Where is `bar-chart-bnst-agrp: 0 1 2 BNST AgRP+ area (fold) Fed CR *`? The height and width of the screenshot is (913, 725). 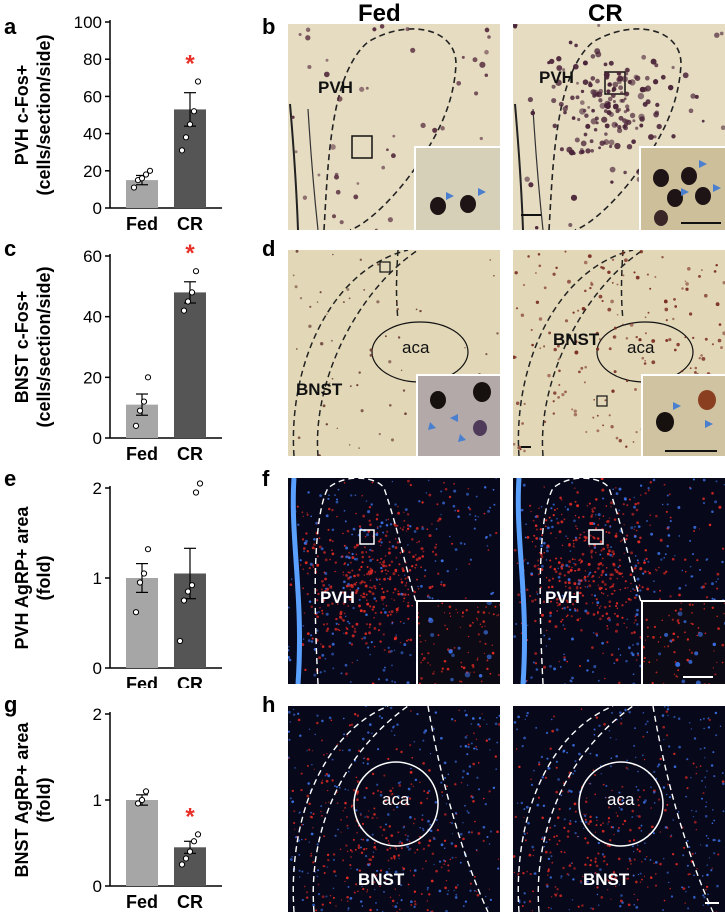
bar-chart-bnst-agrp: 0 1 2 BNST AgRP+ area (fold) Fed CR * is located at coordinates (117, 808).